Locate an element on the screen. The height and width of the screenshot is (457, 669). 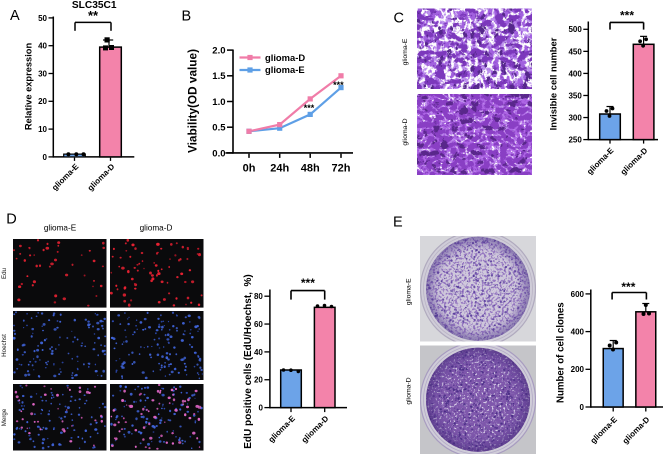
svg-text: B is located at coordinates (187, 17).